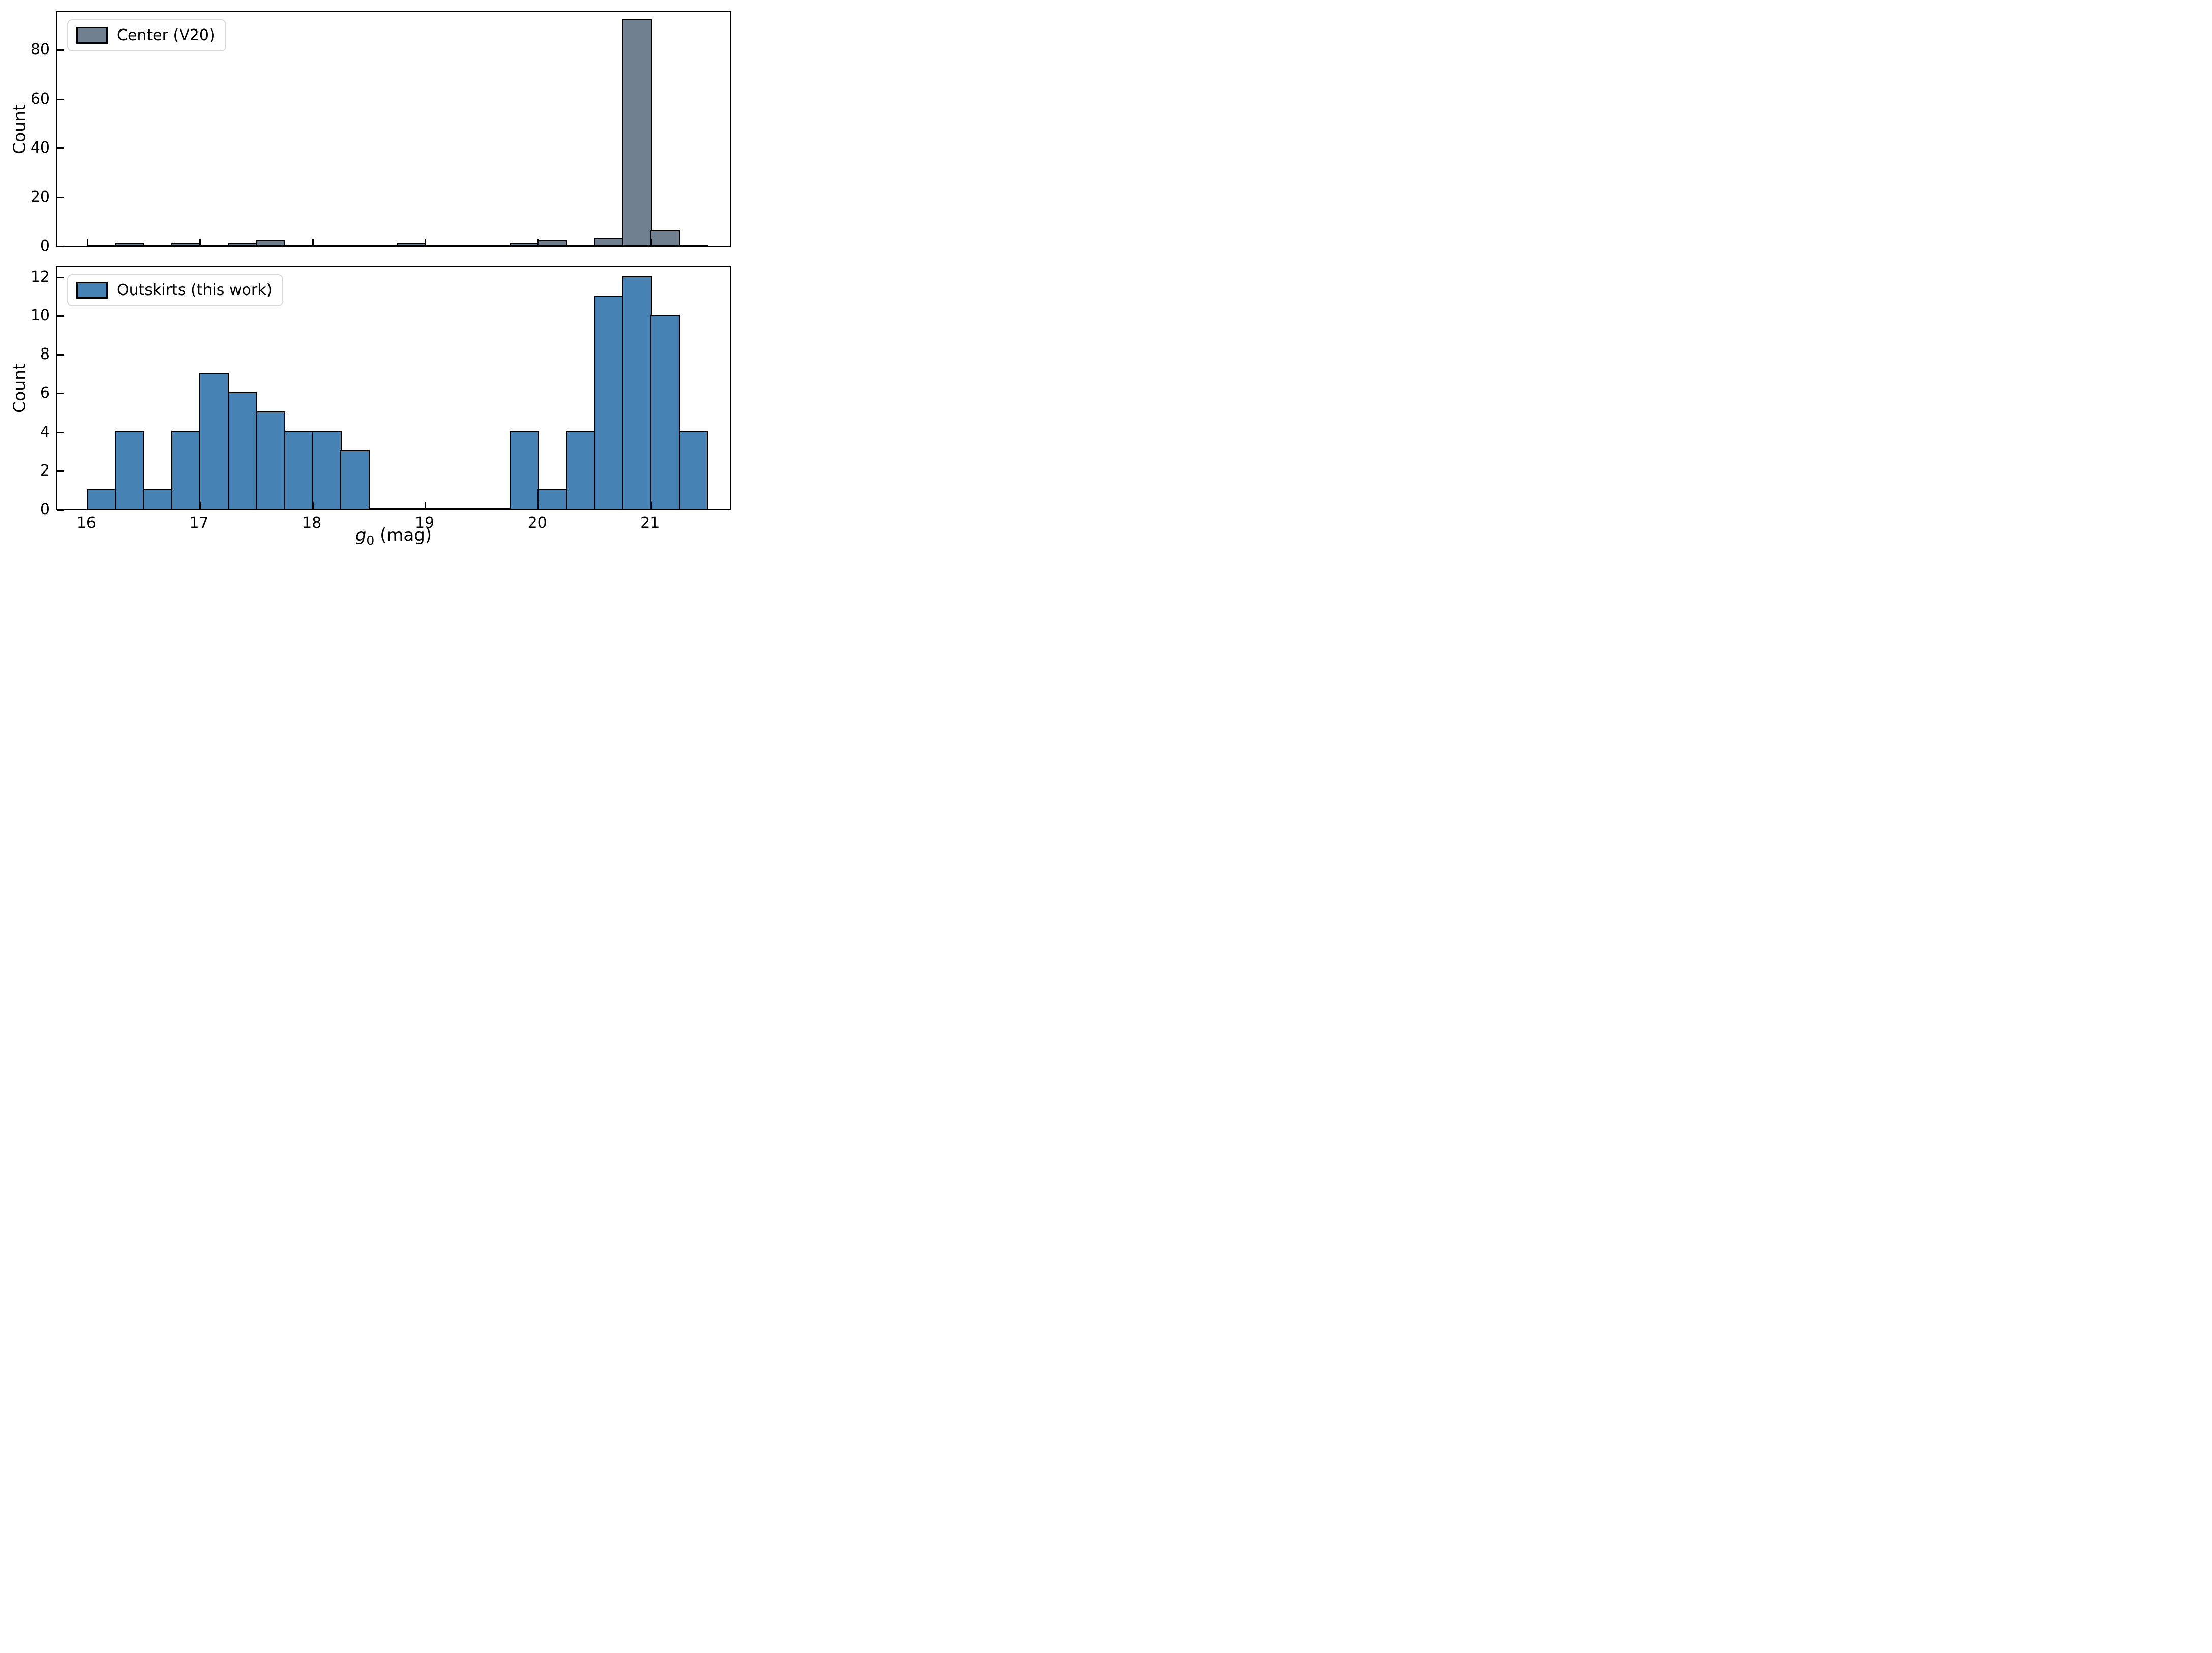 This screenshot has width=2212, height=1653. Describe the element at coordinates (86, 523) in the screenshot. I see `x-tick-label: 16` at that location.